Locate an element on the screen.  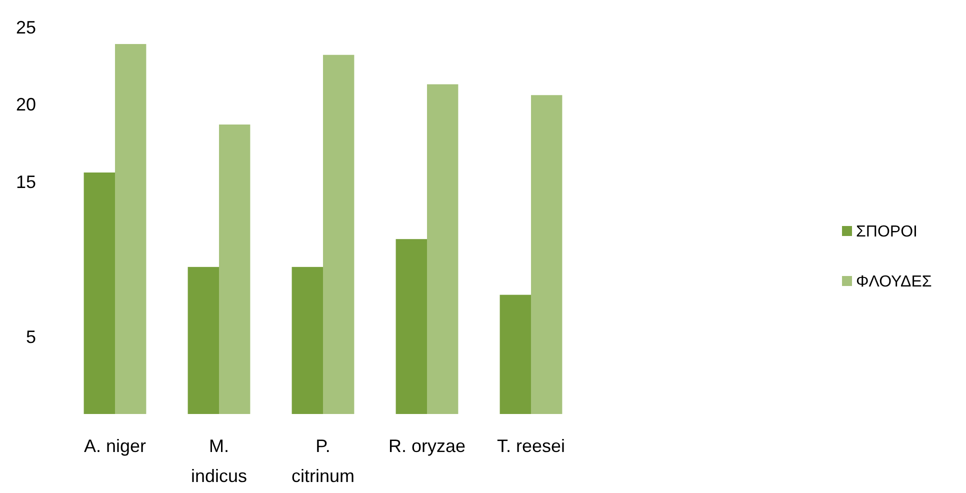
legend-label: ΣΠΟΡΟΙ is located at coordinates (887, 232).